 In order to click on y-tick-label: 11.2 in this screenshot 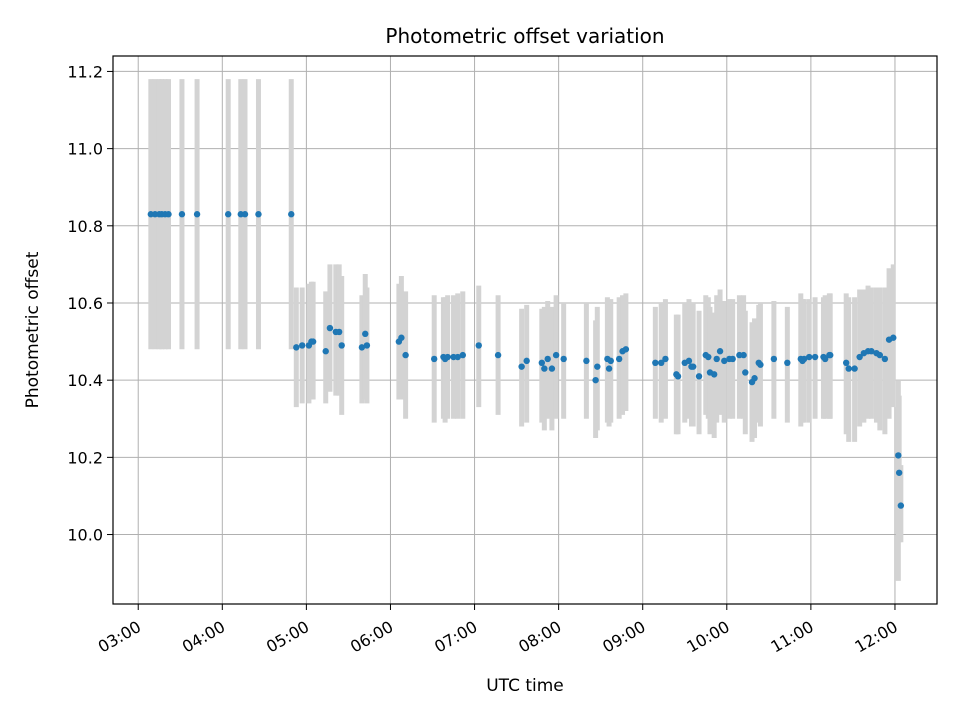, I will do `click(85, 71)`.